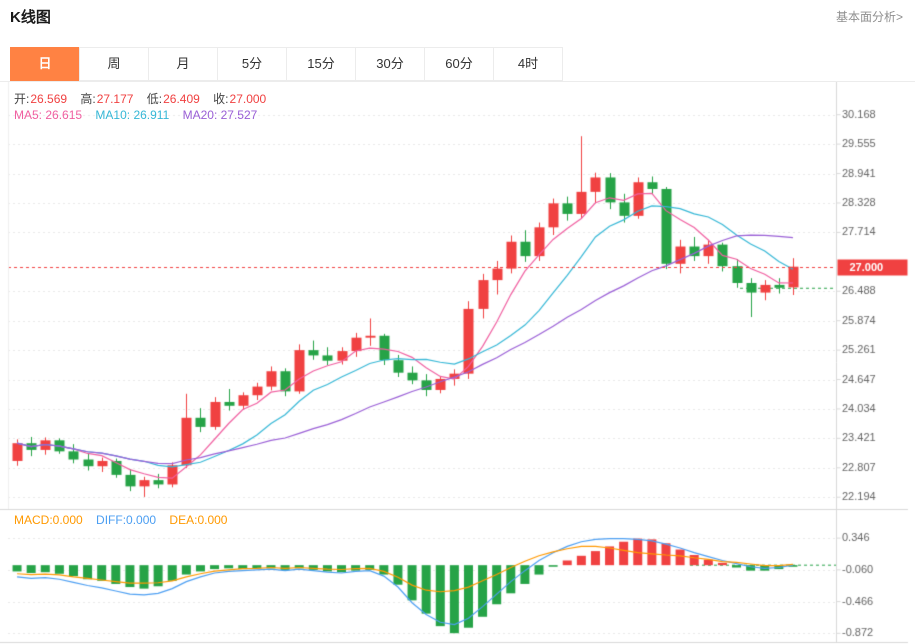  I want to click on tab-30min: 30分, so click(390, 64).